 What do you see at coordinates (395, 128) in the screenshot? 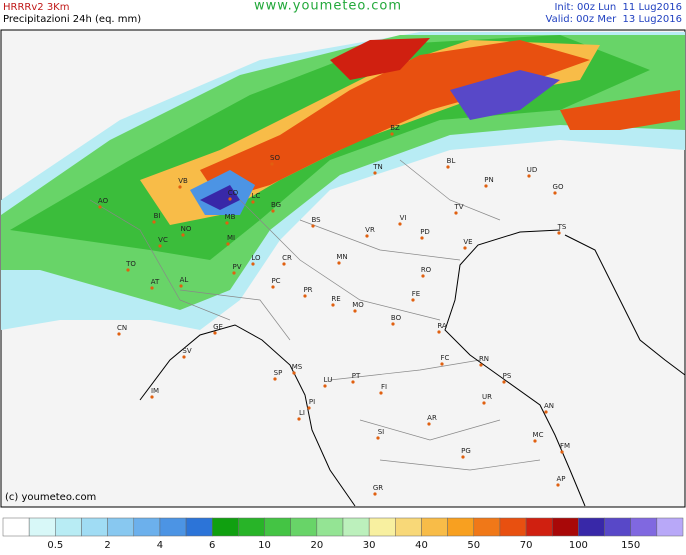
I see `province-label: BZ` at bounding box center [395, 128].